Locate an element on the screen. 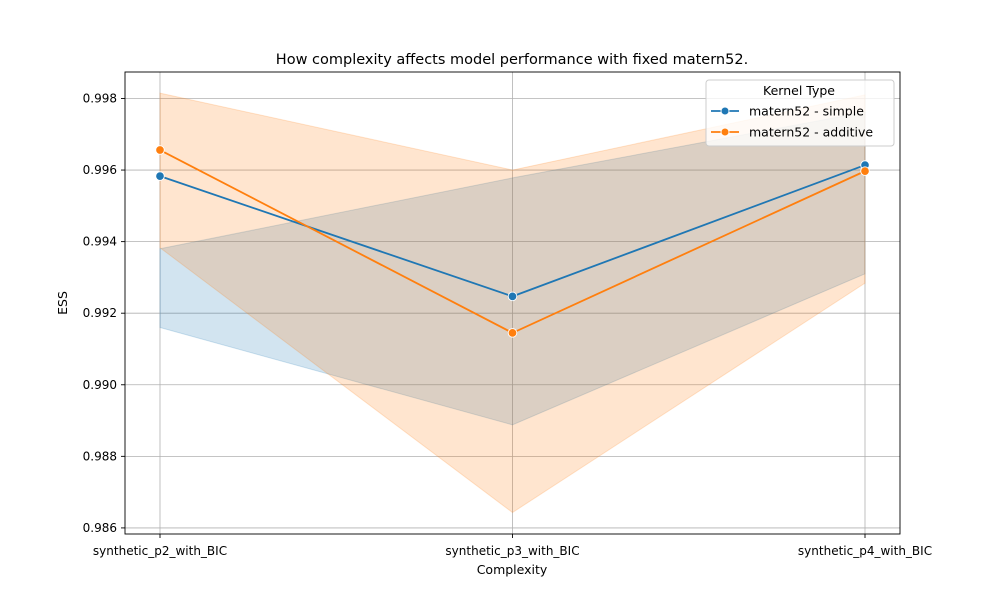  y-tick-label: 0.998 is located at coordinates (100, 98).